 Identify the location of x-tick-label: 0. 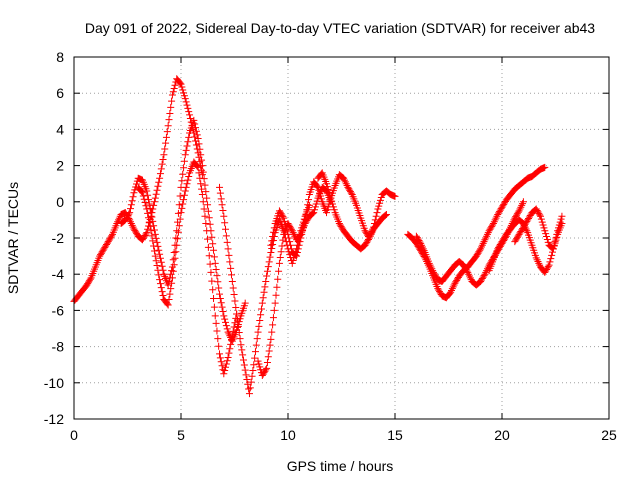
(74, 435).